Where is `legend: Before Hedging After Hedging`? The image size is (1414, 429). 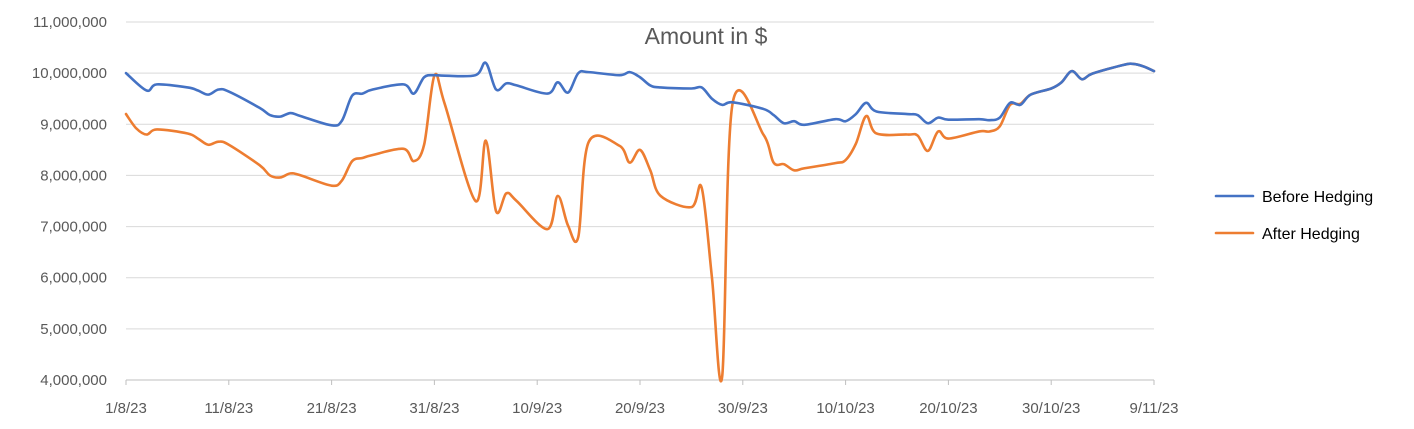
legend: Before Hedging After Hedging is located at coordinates (1293, 216).